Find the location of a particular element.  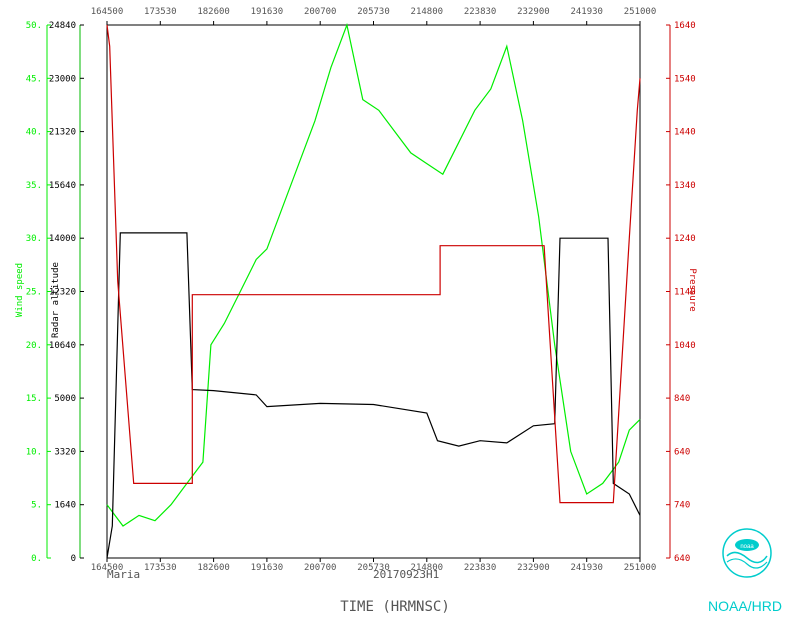

wind-tick-label: 35. is located at coordinates (34, 186).